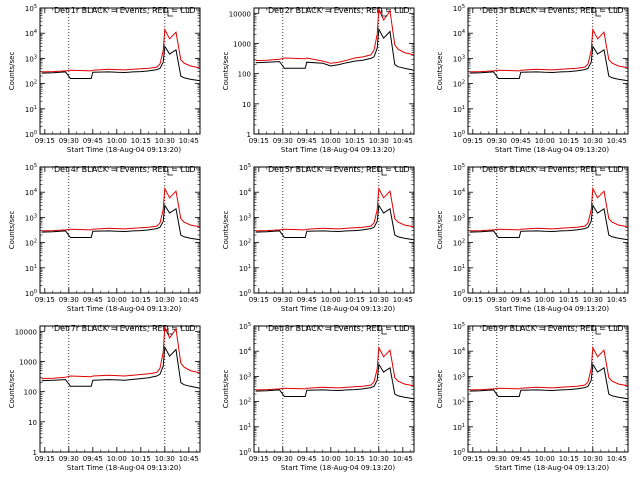  What do you see at coordinates (242, 44) in the screenshot?
I see `y-tick-label: 1000` at bounding box center [242, 44].